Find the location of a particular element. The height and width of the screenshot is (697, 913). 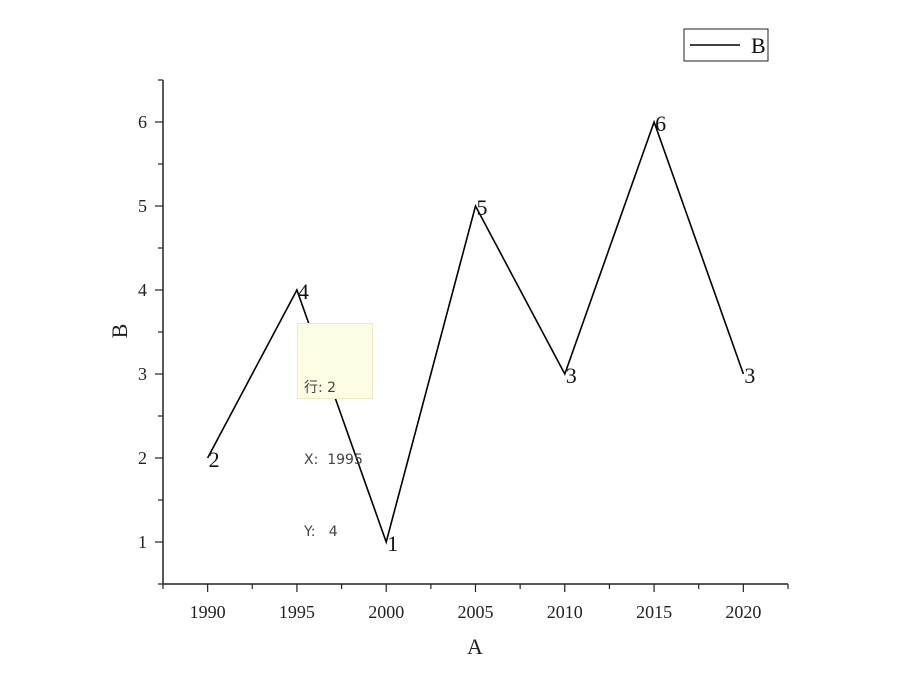

data-label: 4 is located at coordinates (303, 291).